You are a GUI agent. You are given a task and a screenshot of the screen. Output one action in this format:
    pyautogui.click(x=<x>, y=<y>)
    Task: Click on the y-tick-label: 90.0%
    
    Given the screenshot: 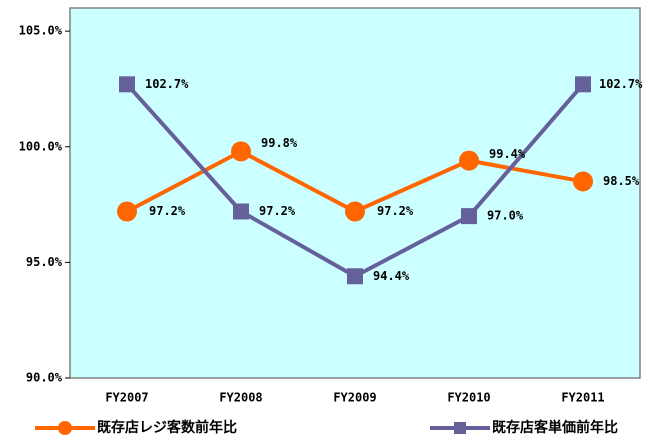 What is the action you would take?
    pyautogui.click(x=44, y=378)
    